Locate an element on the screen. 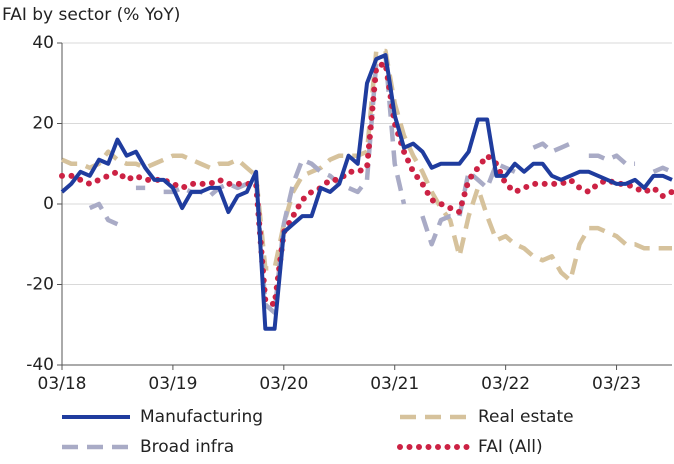 This screenshot has height=464, width=674. legend-label: Manufacturing is located at coordinates (201, 417).